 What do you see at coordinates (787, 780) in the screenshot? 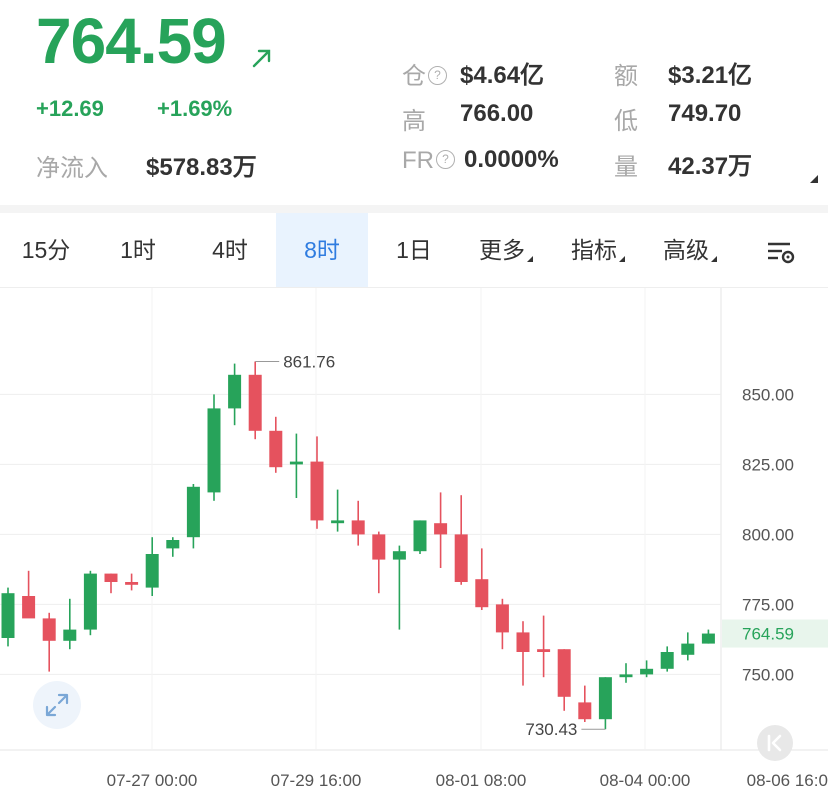
I see `x-tick-label: 08-06 16:00` at bounding box center [787, 780].